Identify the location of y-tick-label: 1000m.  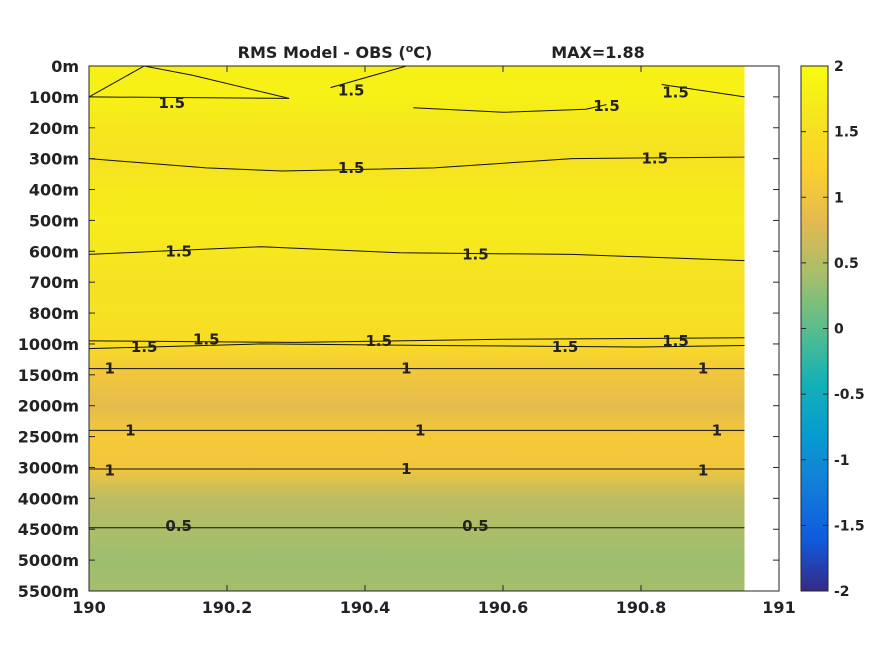
(48, 344).